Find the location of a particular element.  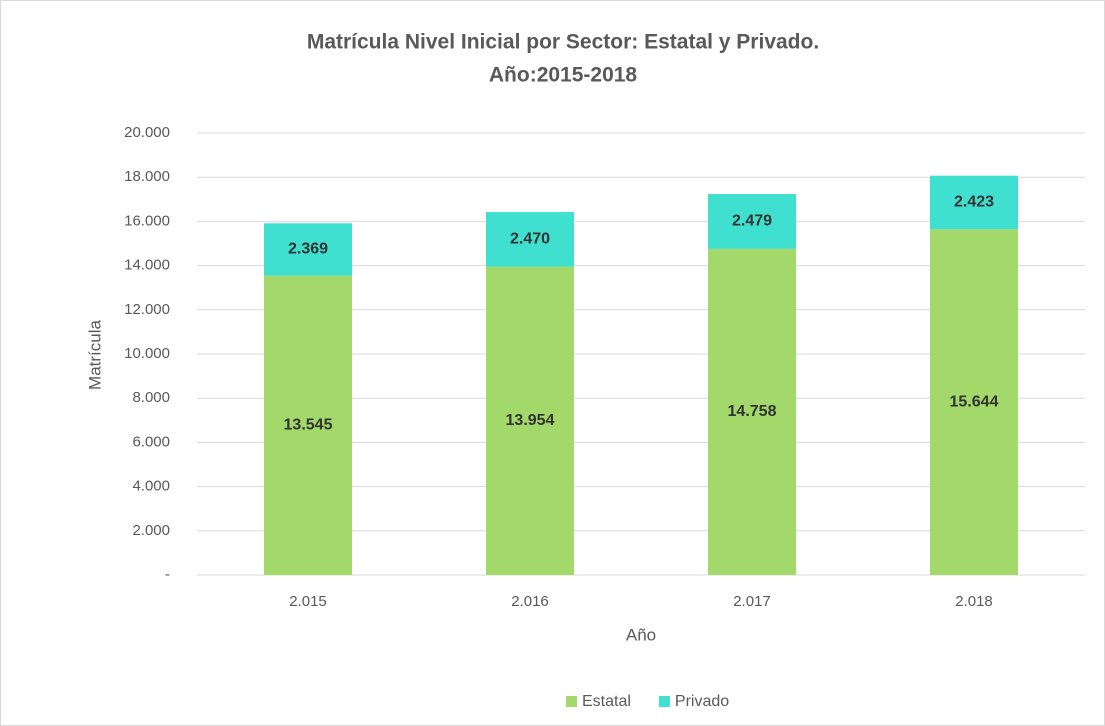

data-label: 13.954 is located at coordinates (530, 420).